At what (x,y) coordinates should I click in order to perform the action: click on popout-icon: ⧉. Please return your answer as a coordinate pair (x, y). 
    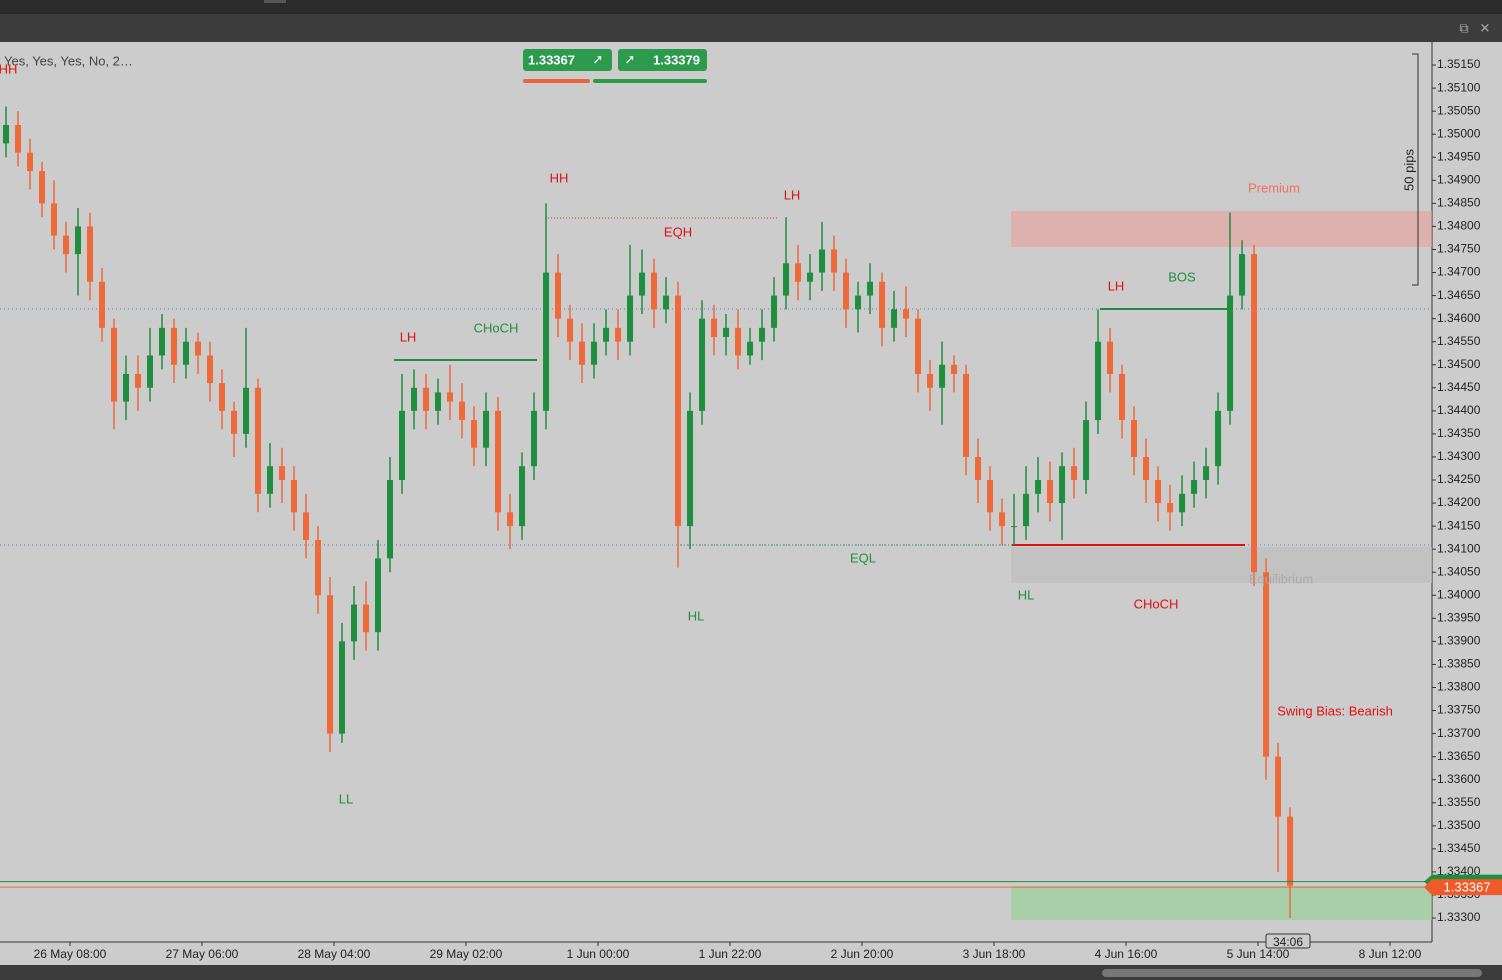
    Looking at the image, I should click on (1463, 27).